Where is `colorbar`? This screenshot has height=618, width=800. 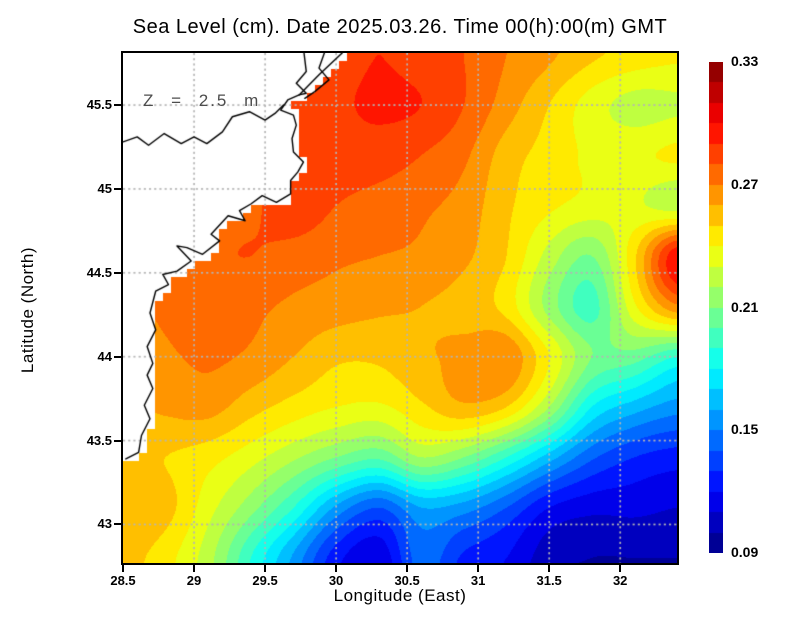
colorbar is located at coordinates (716, 307).